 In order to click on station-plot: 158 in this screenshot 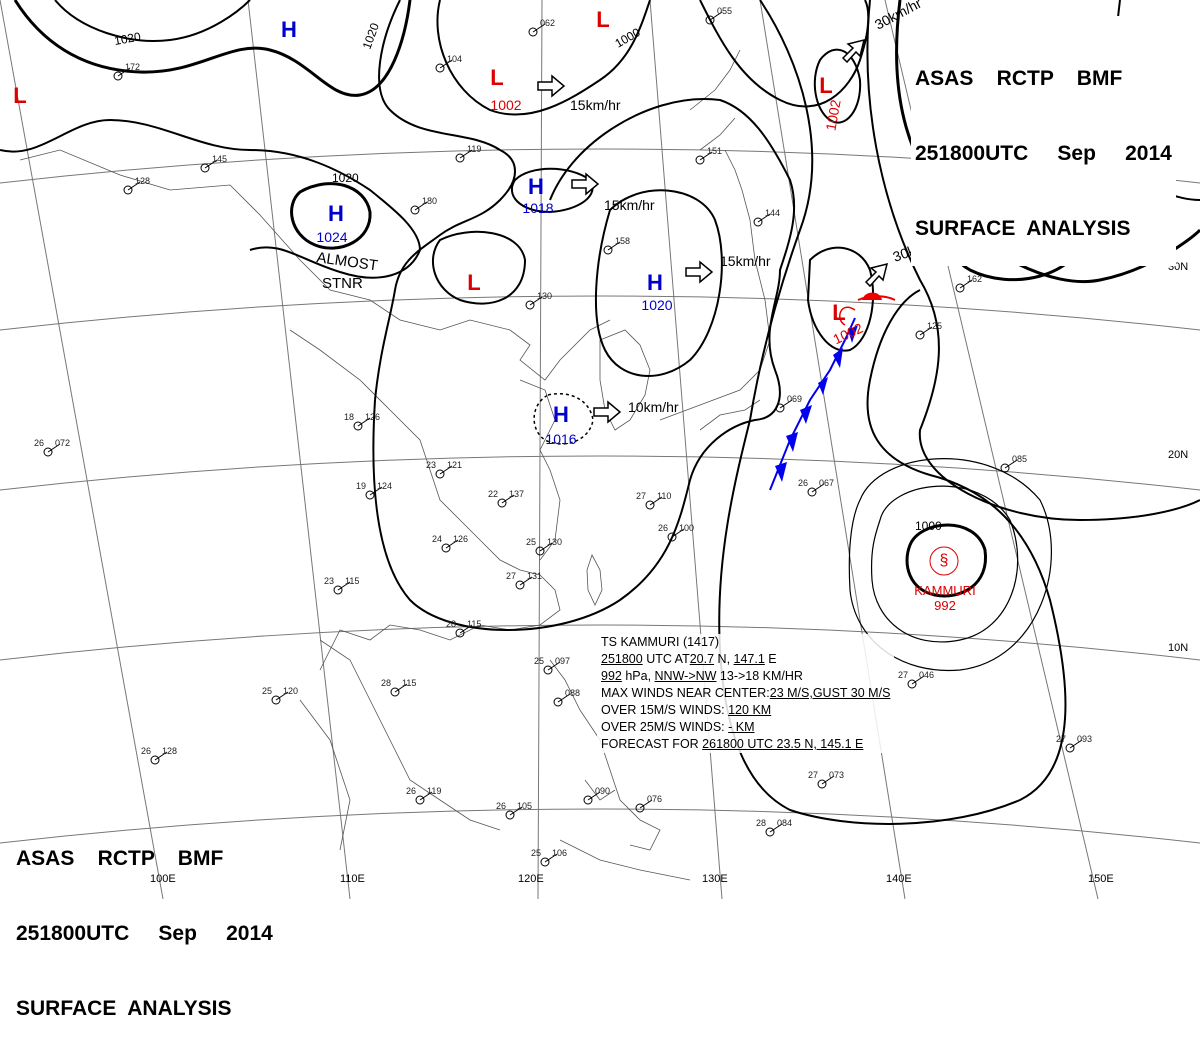, I will do `click(616, 245)`.